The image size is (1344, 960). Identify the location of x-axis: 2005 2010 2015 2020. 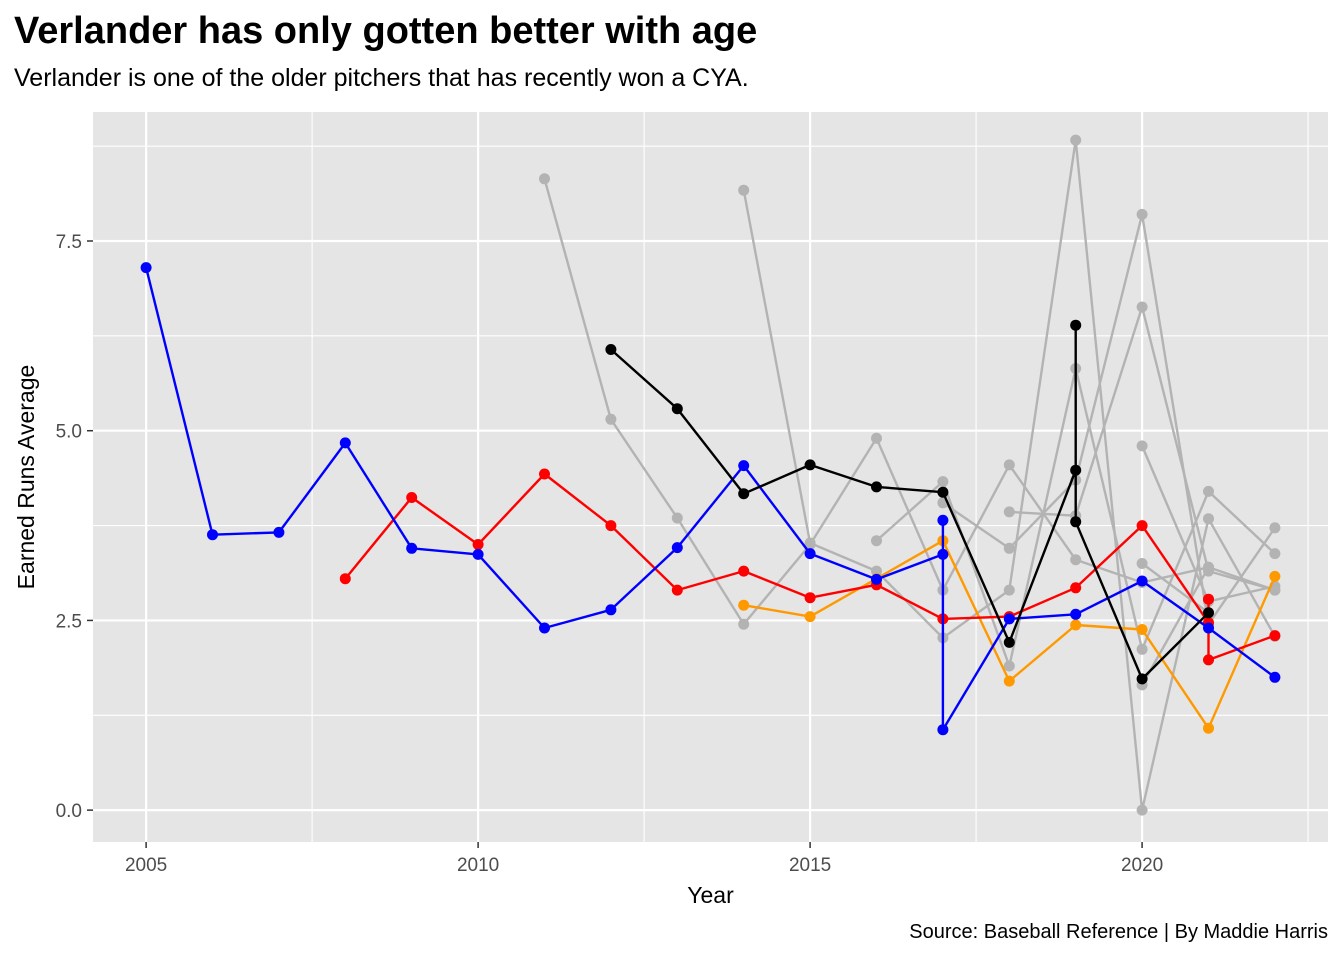
(644, 859).